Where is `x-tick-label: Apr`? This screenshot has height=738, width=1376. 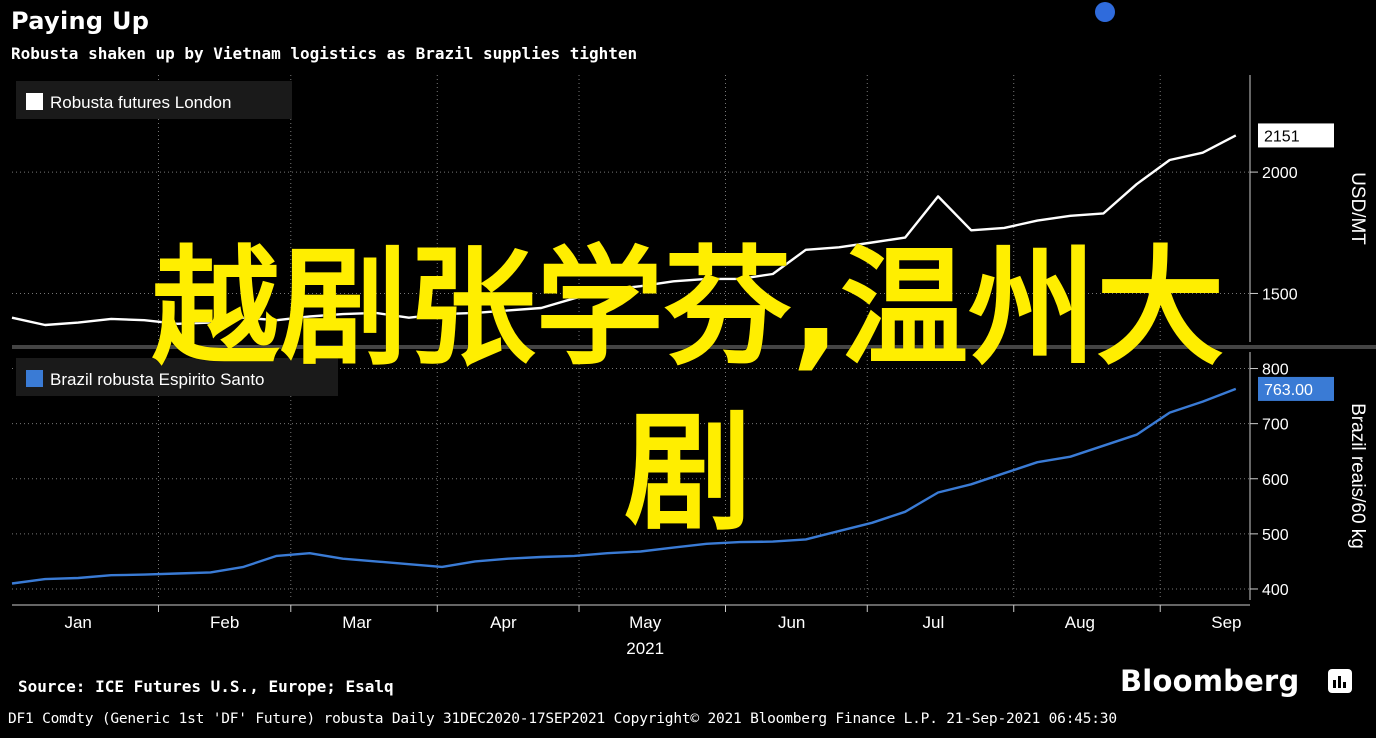 x-tick-label: Apr is located at coordinates (503, 622).